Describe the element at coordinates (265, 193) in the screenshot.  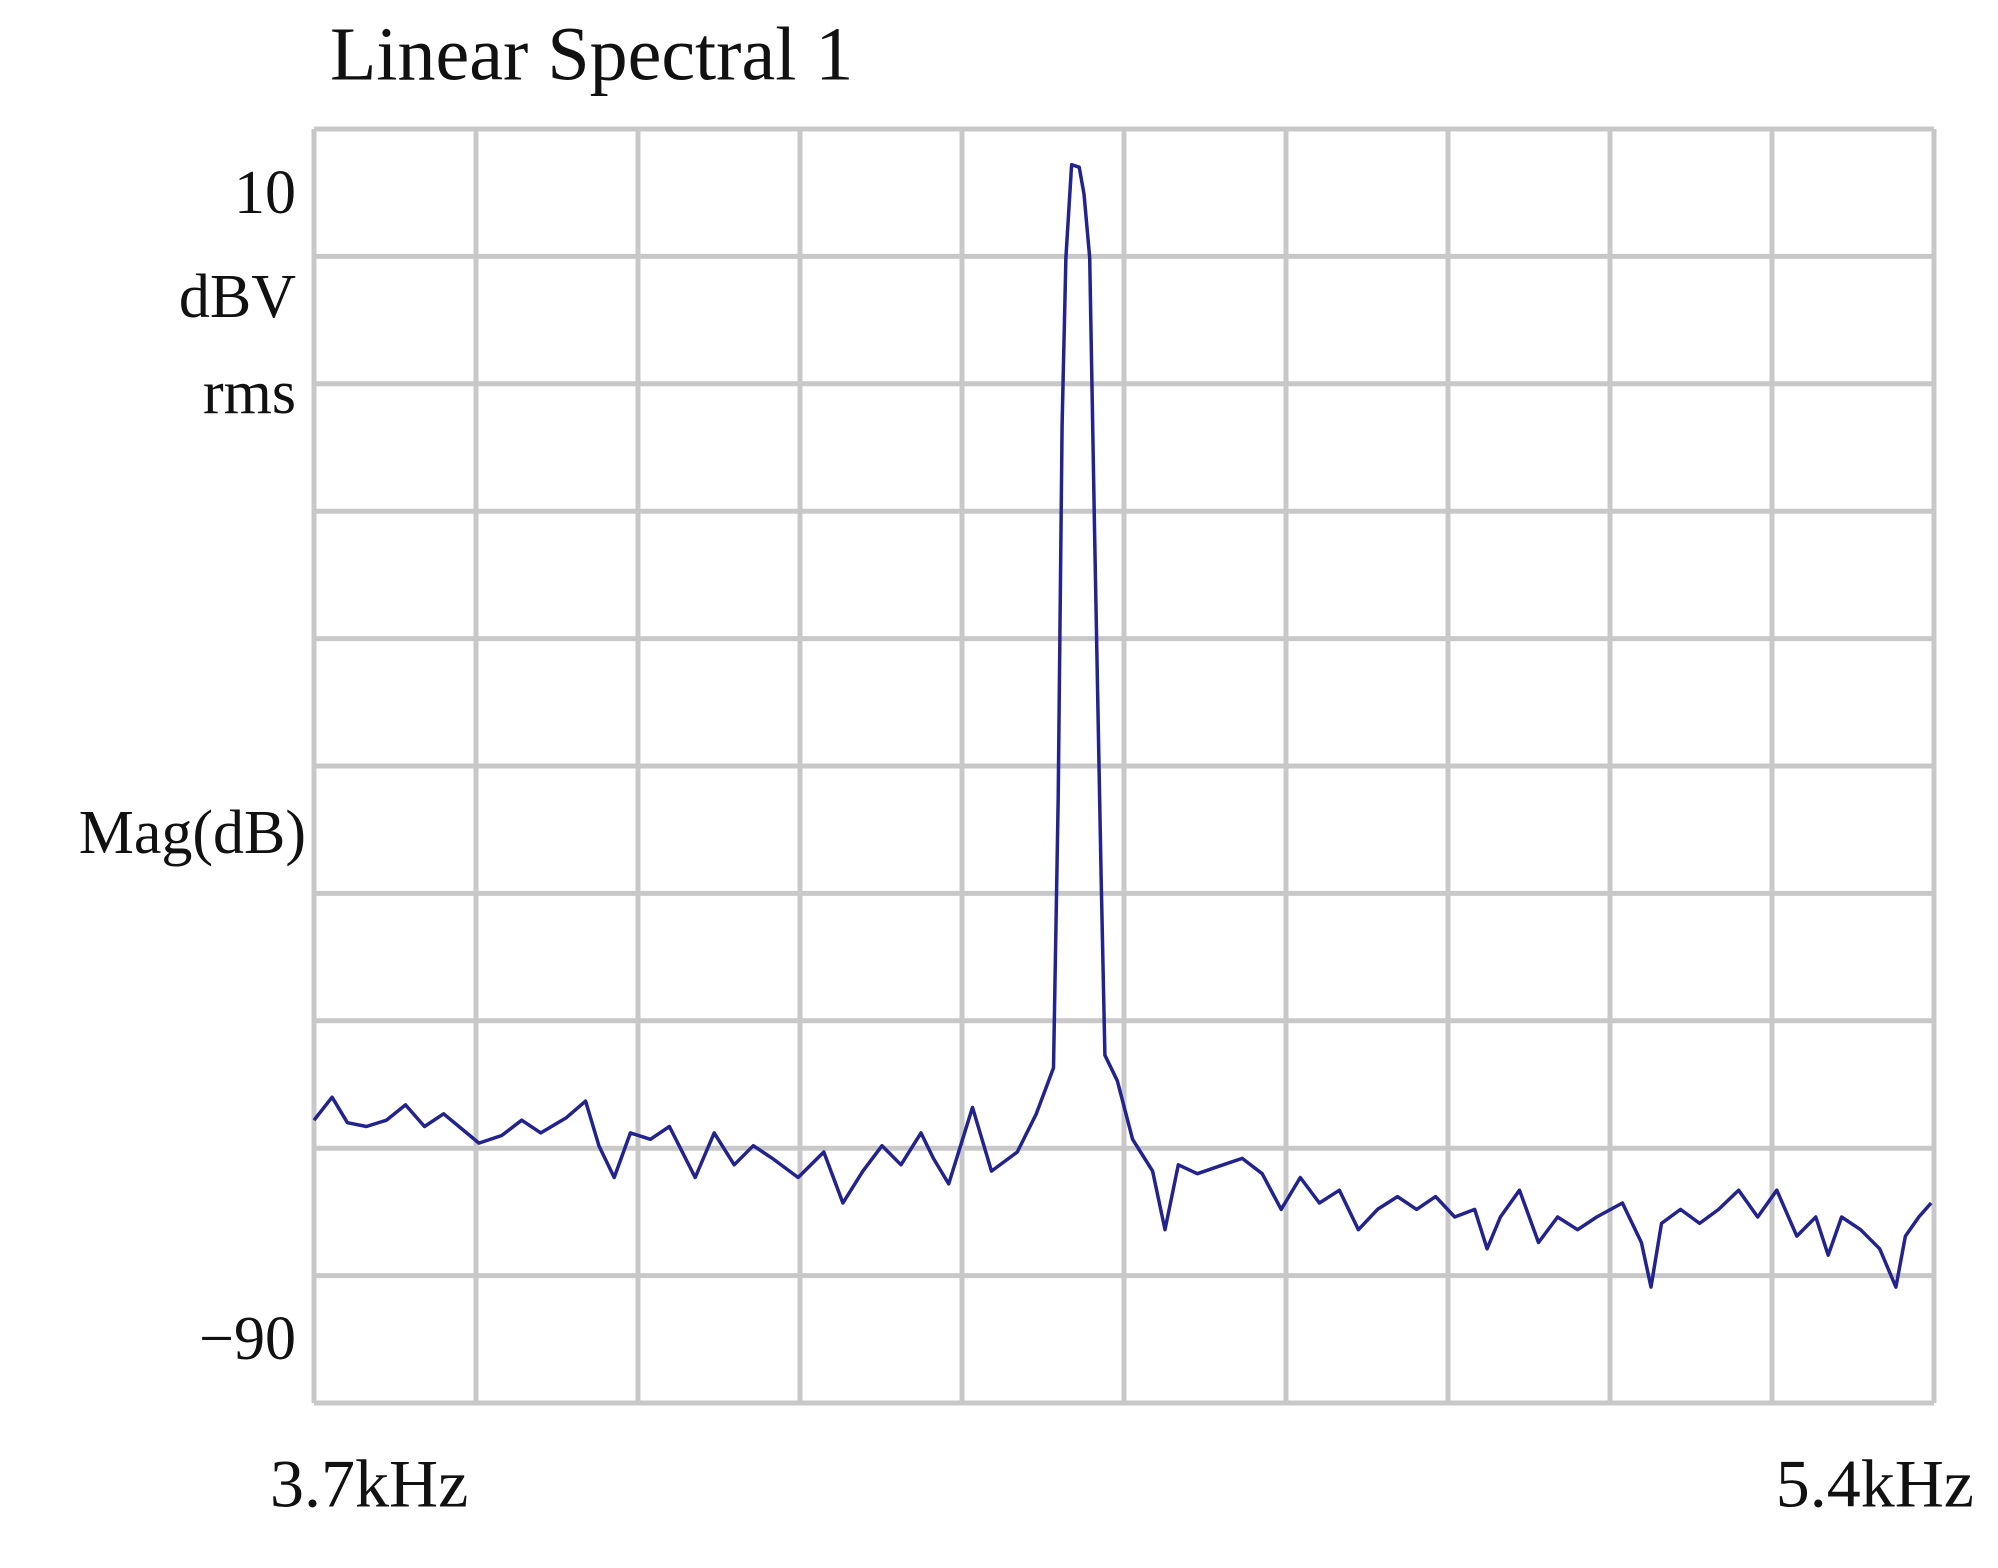
I see `y-tick-label: 10` at that location.